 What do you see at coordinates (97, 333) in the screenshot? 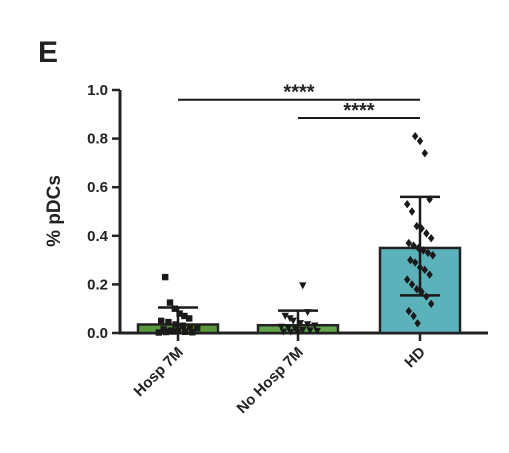
I see `y-tick-label: 0.0` at bounding box center [97, 333].